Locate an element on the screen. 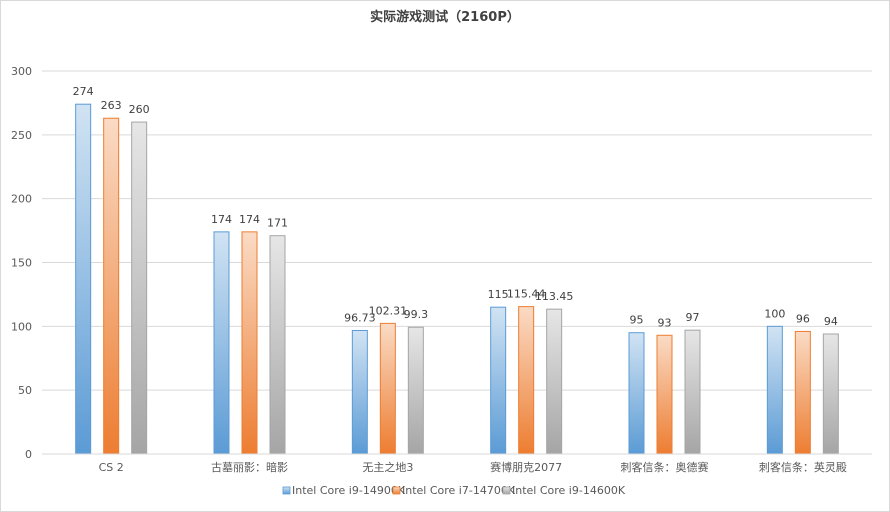 The height and width of the screenshot is (512, 890). bar-value-label: 274 is located at coordinates (83, 91).